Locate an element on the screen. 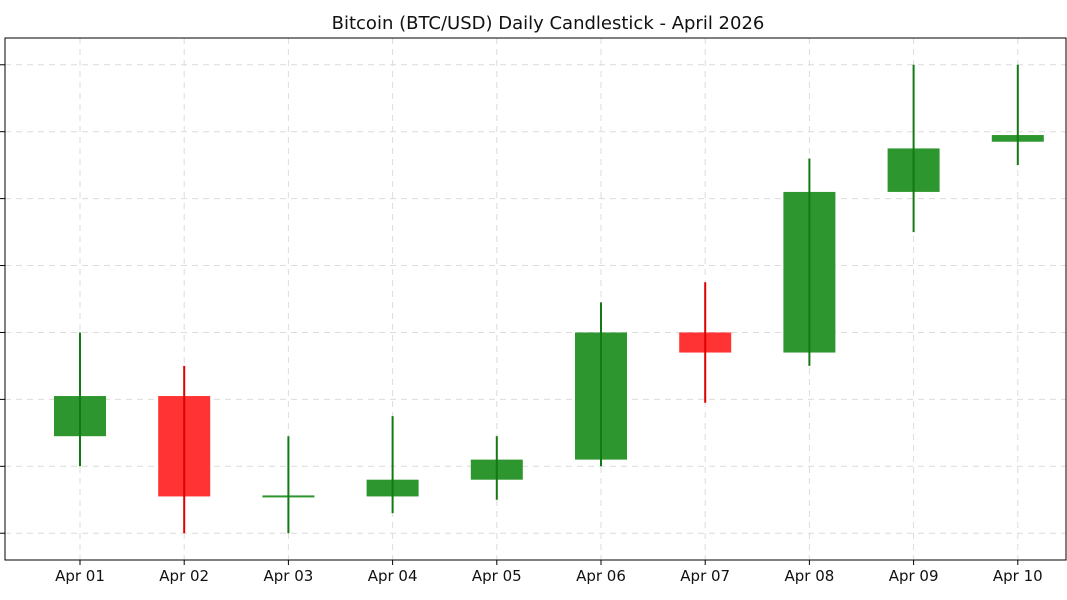  x-tick-label: Apr 03 is located at coordinates (288, 576).